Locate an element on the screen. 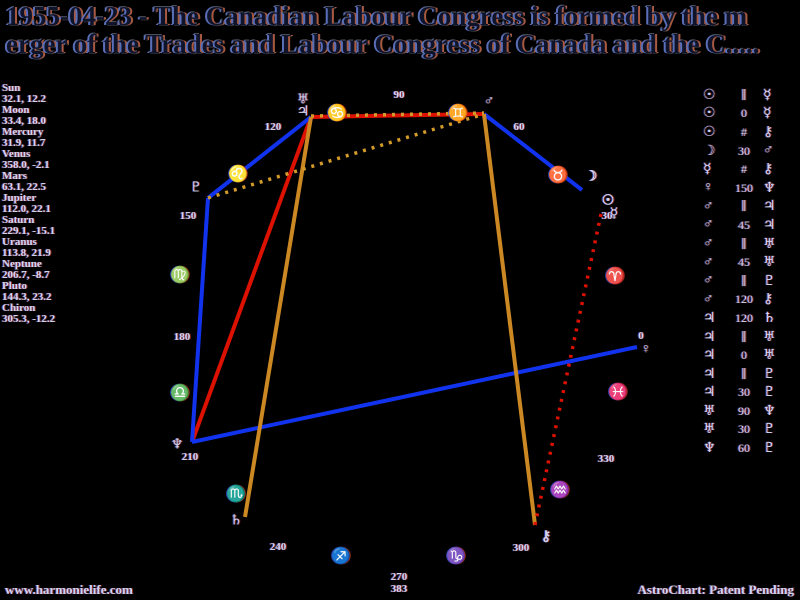 This screenshot has width=800, height=600. zodiac-sign-gemini-icon: ♊ is located at coordinates (458, 113).